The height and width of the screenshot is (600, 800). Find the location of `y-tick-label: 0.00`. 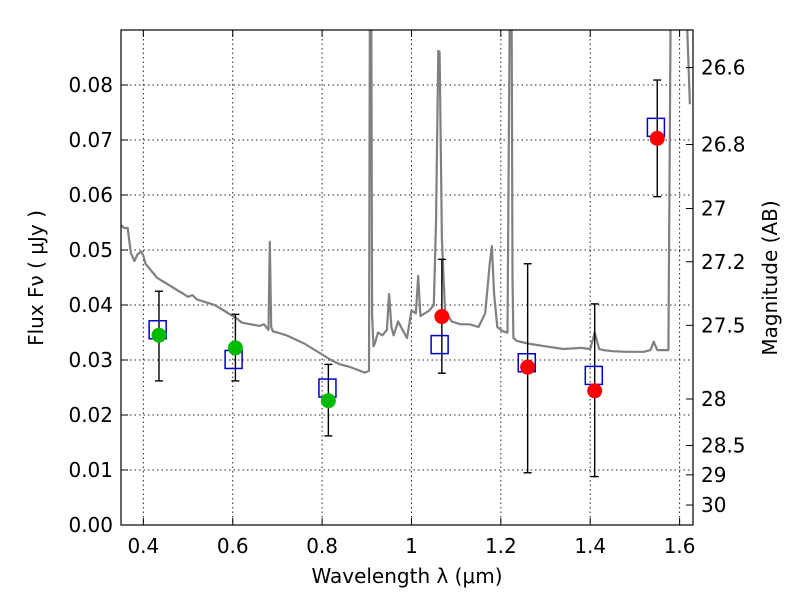

y-tick-label: 0.00 is located at coordinates (90, 525).